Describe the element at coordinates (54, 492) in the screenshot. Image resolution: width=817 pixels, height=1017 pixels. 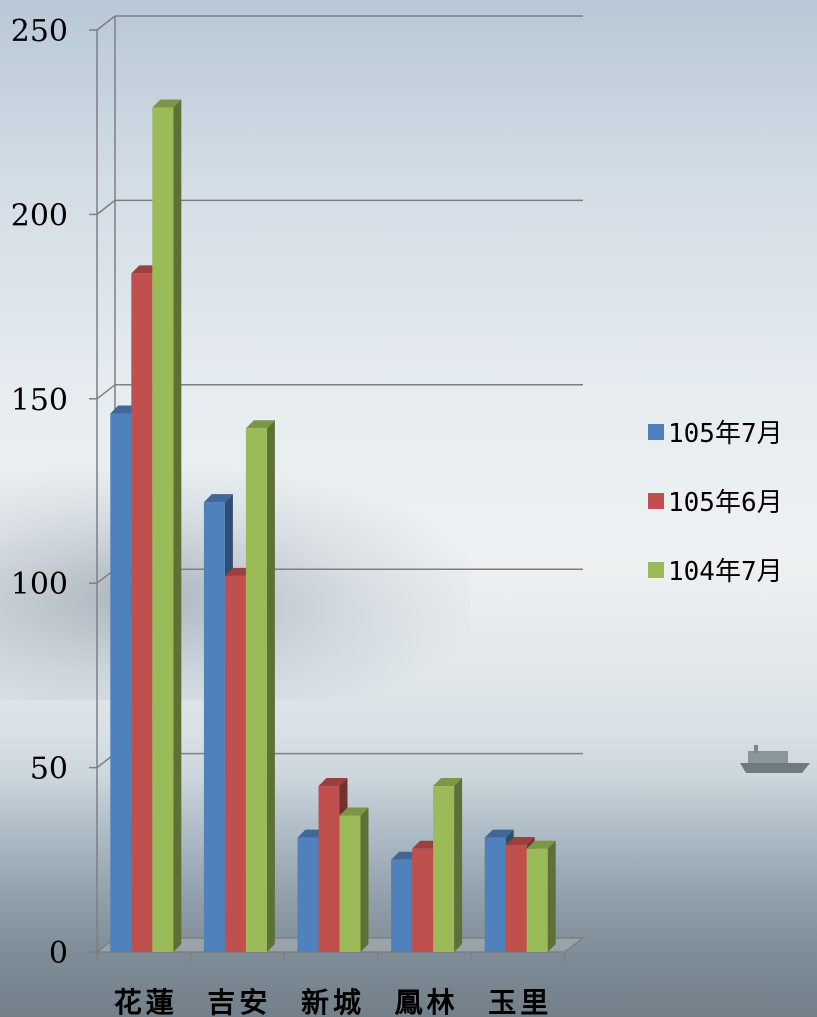
I see `y-axis-ticks: 0 50 100 150 200 250` at that location.